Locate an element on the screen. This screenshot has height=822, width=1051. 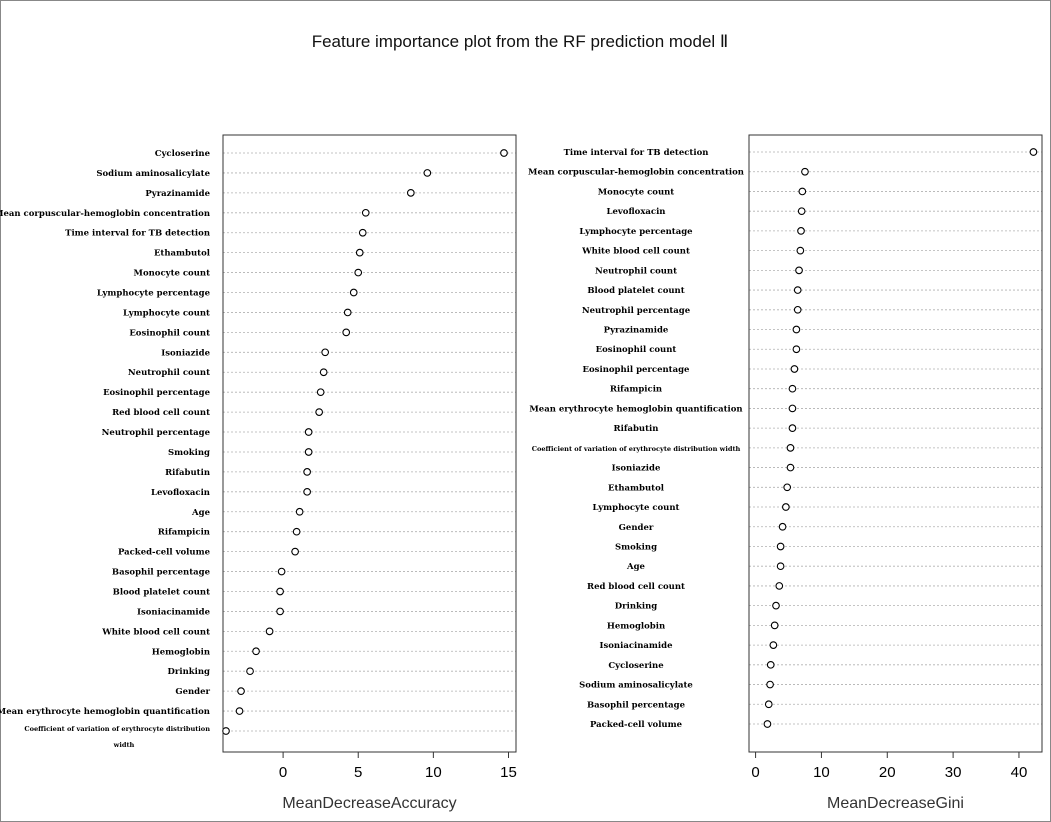
x-axis-label: MeanDecreaseAccuracy is located at coordinates (369, 803).